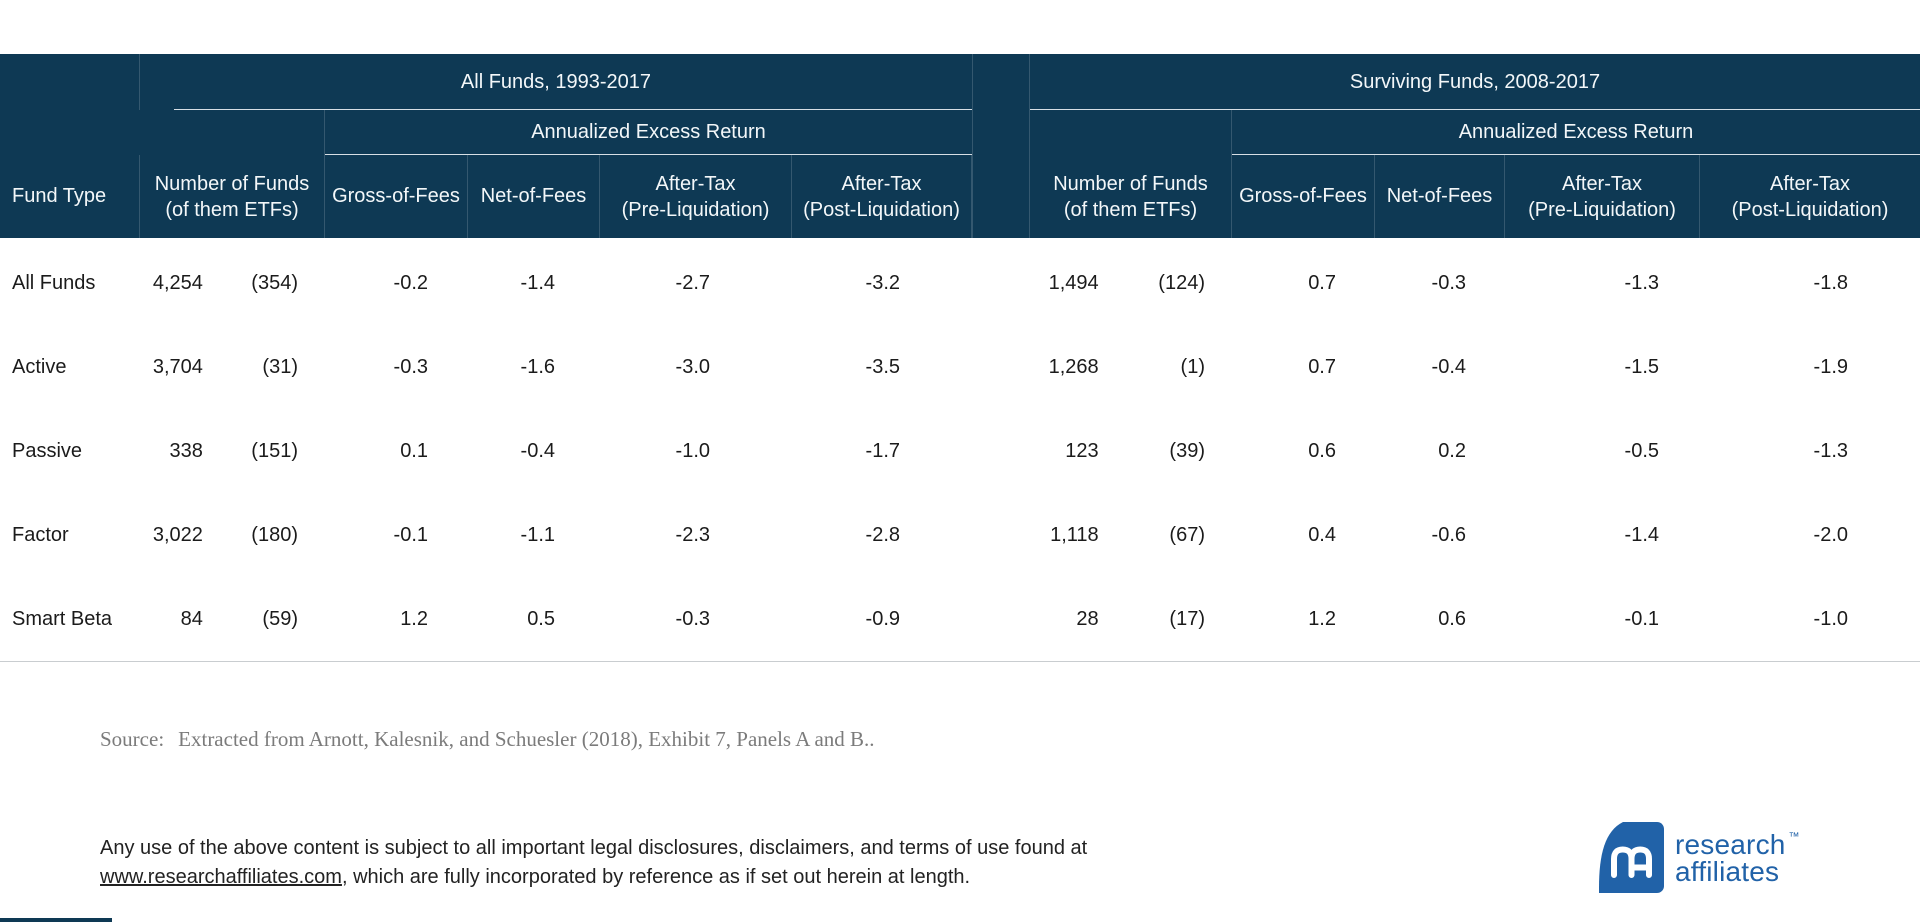 This screenshot has width=1920, height=922. Describe the element at coordinates (280, 618) in the screenshot. I see `etf-count: (59)` at that location.